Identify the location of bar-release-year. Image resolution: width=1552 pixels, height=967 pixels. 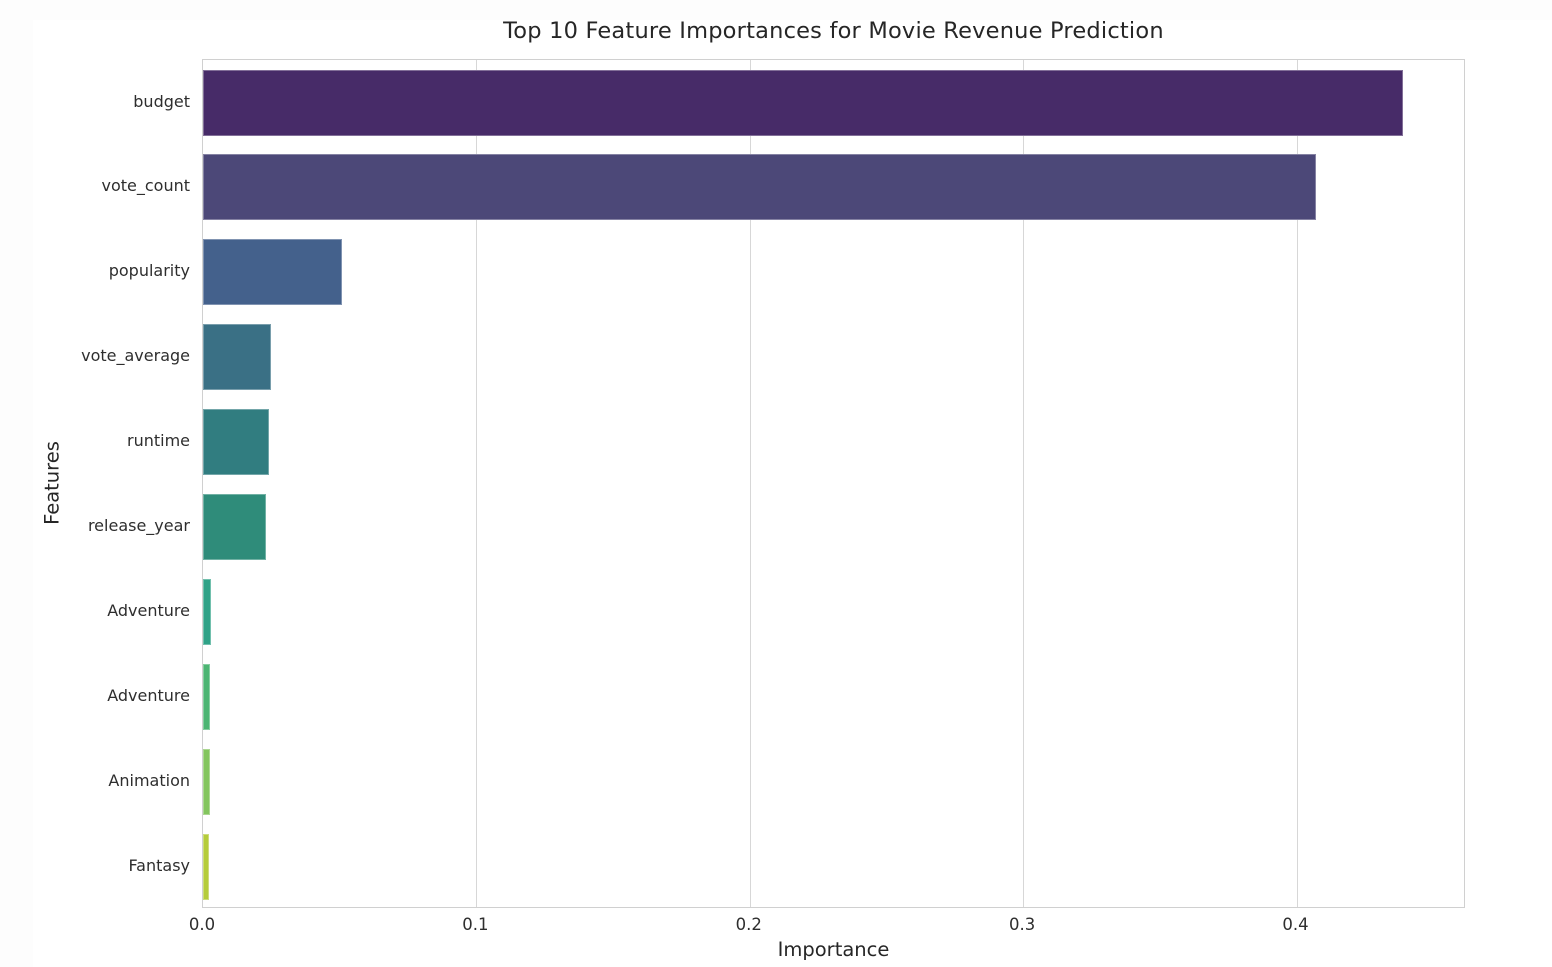
(234, 526).